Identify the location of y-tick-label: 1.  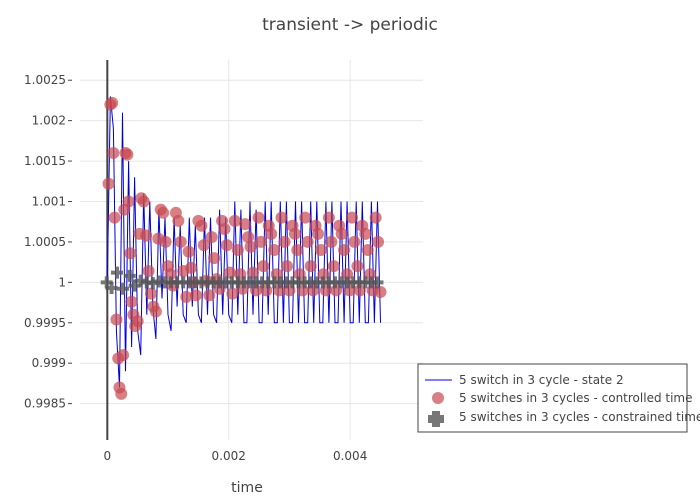
(62, 282).